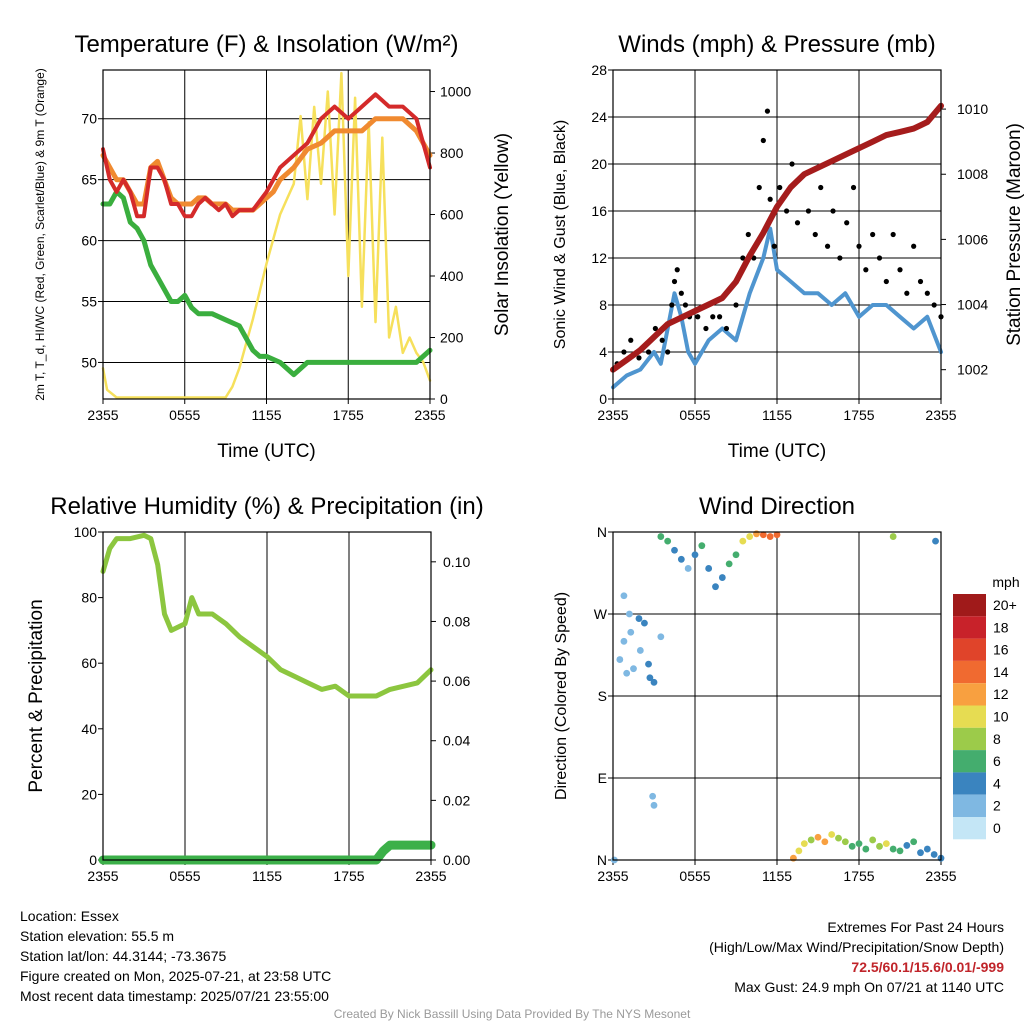 This screenshot has height=1024, width=1024. What do you see at coordinates (452, 276) in the screenshot?
I see `y-right-tick-label: 400` at bounding box center [452, 276].